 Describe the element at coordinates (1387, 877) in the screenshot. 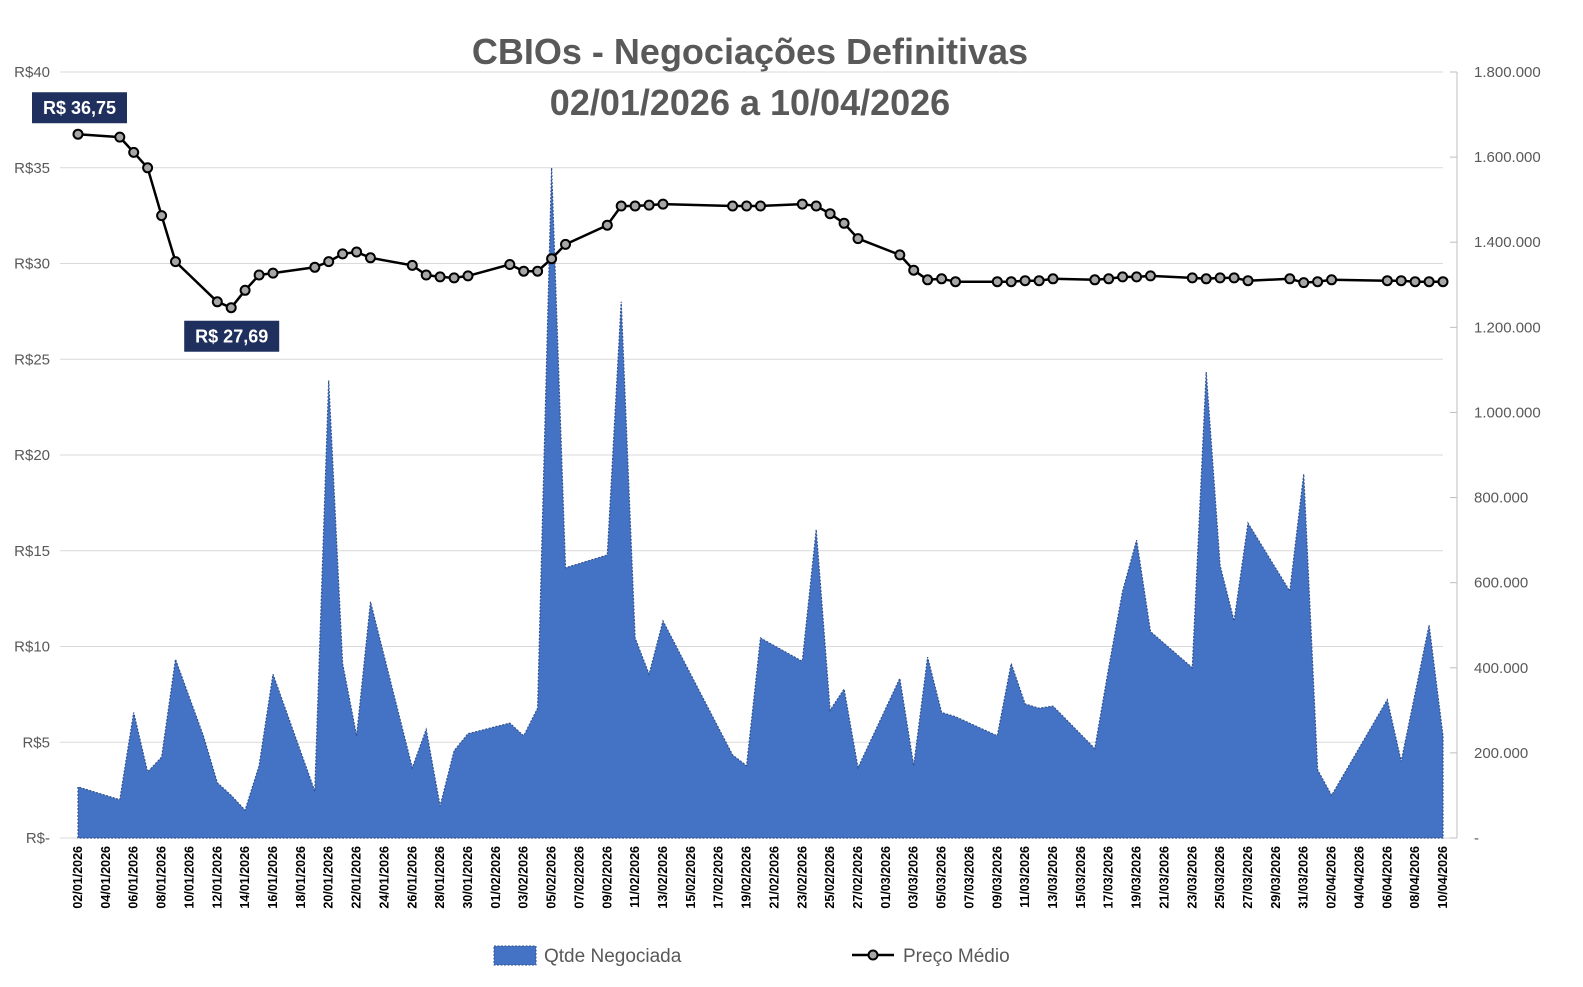

I see `x-tick-label: 06/04/2026` at that location.